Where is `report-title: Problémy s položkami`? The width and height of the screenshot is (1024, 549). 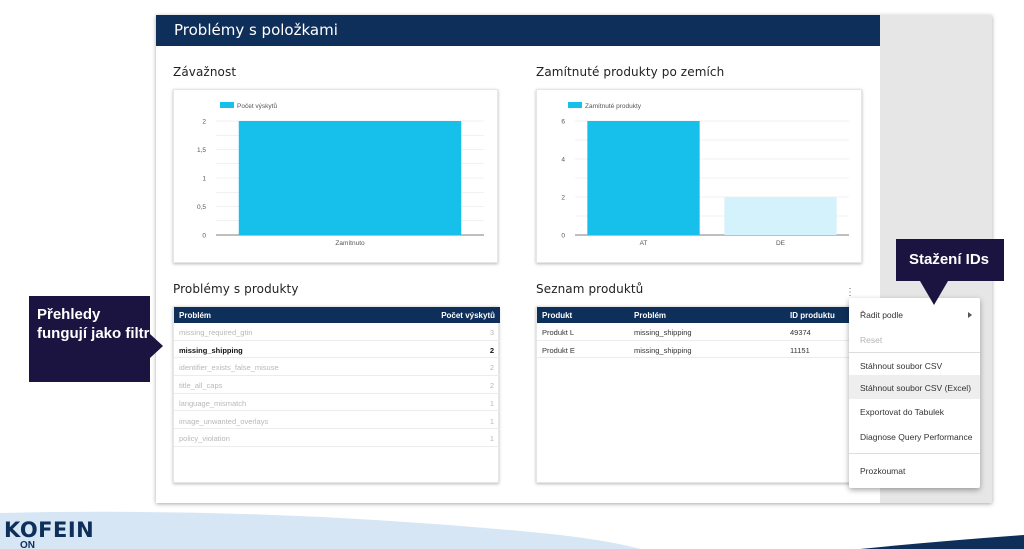 report-title: Problémy s položkami is located at coordinates (256, 30).